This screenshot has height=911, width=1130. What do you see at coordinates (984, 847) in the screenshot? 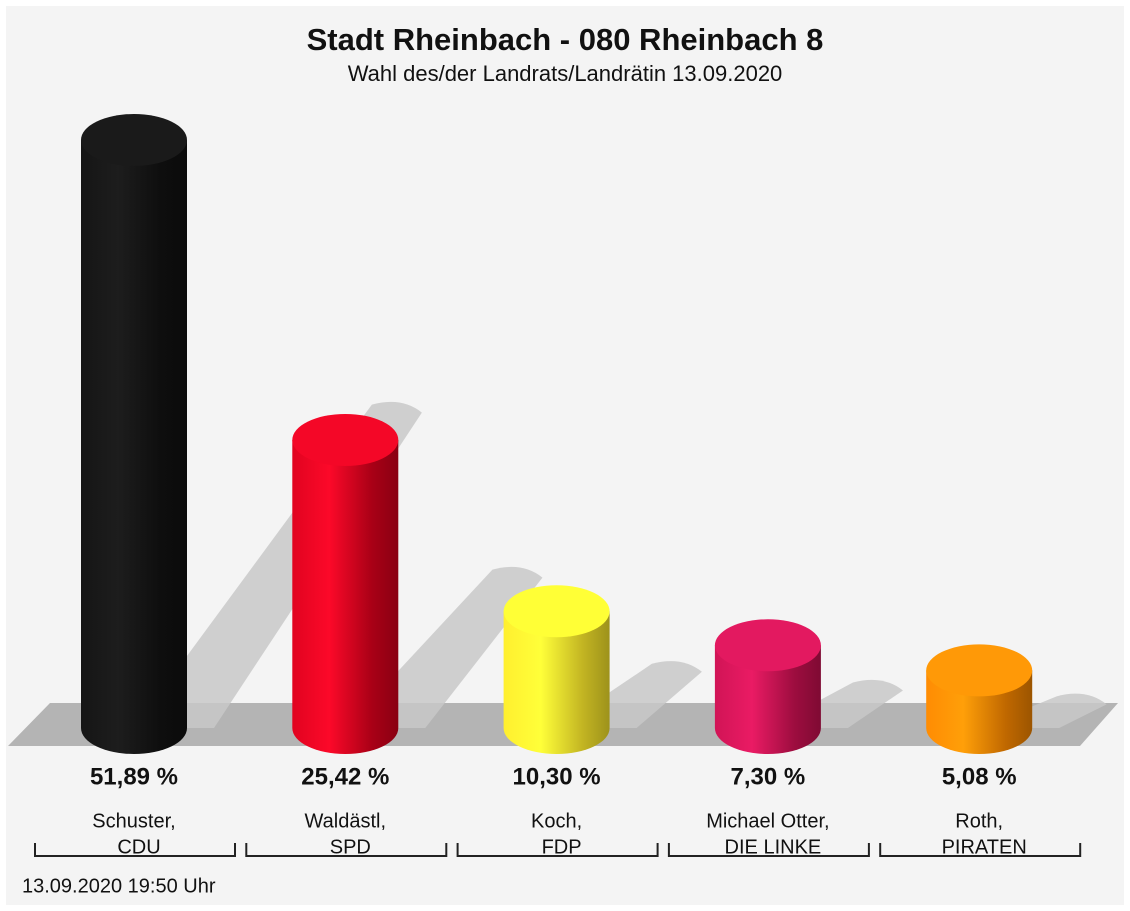
I see `category-label: PIRATEN` at bounding box center [984, 847].